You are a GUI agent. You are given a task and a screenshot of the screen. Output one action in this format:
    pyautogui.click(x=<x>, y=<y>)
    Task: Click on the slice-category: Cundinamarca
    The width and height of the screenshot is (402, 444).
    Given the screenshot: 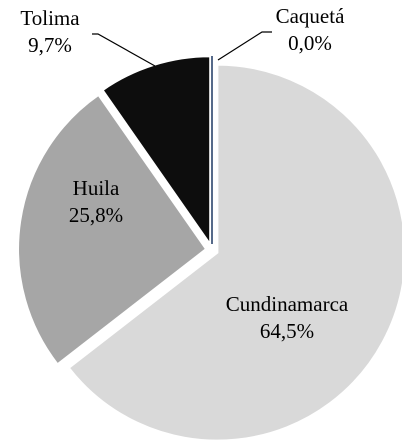 What is the action you would take?
    pyautogui.click(x=287, y=304)
    